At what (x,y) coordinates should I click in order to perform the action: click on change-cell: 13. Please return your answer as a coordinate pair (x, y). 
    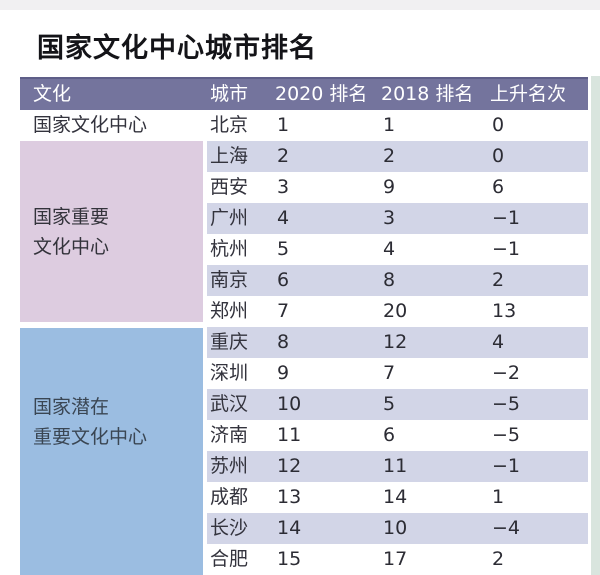
    Looking at the image, I should click on (504, 311).